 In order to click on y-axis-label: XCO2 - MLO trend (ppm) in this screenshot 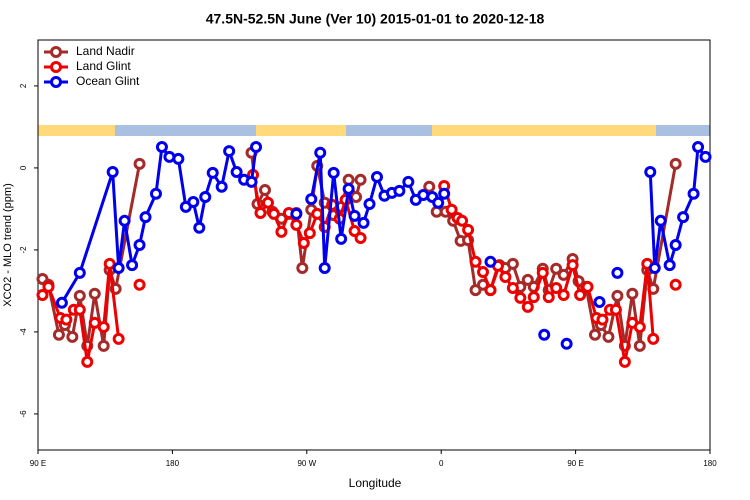, I will do `click(8, 244)`.